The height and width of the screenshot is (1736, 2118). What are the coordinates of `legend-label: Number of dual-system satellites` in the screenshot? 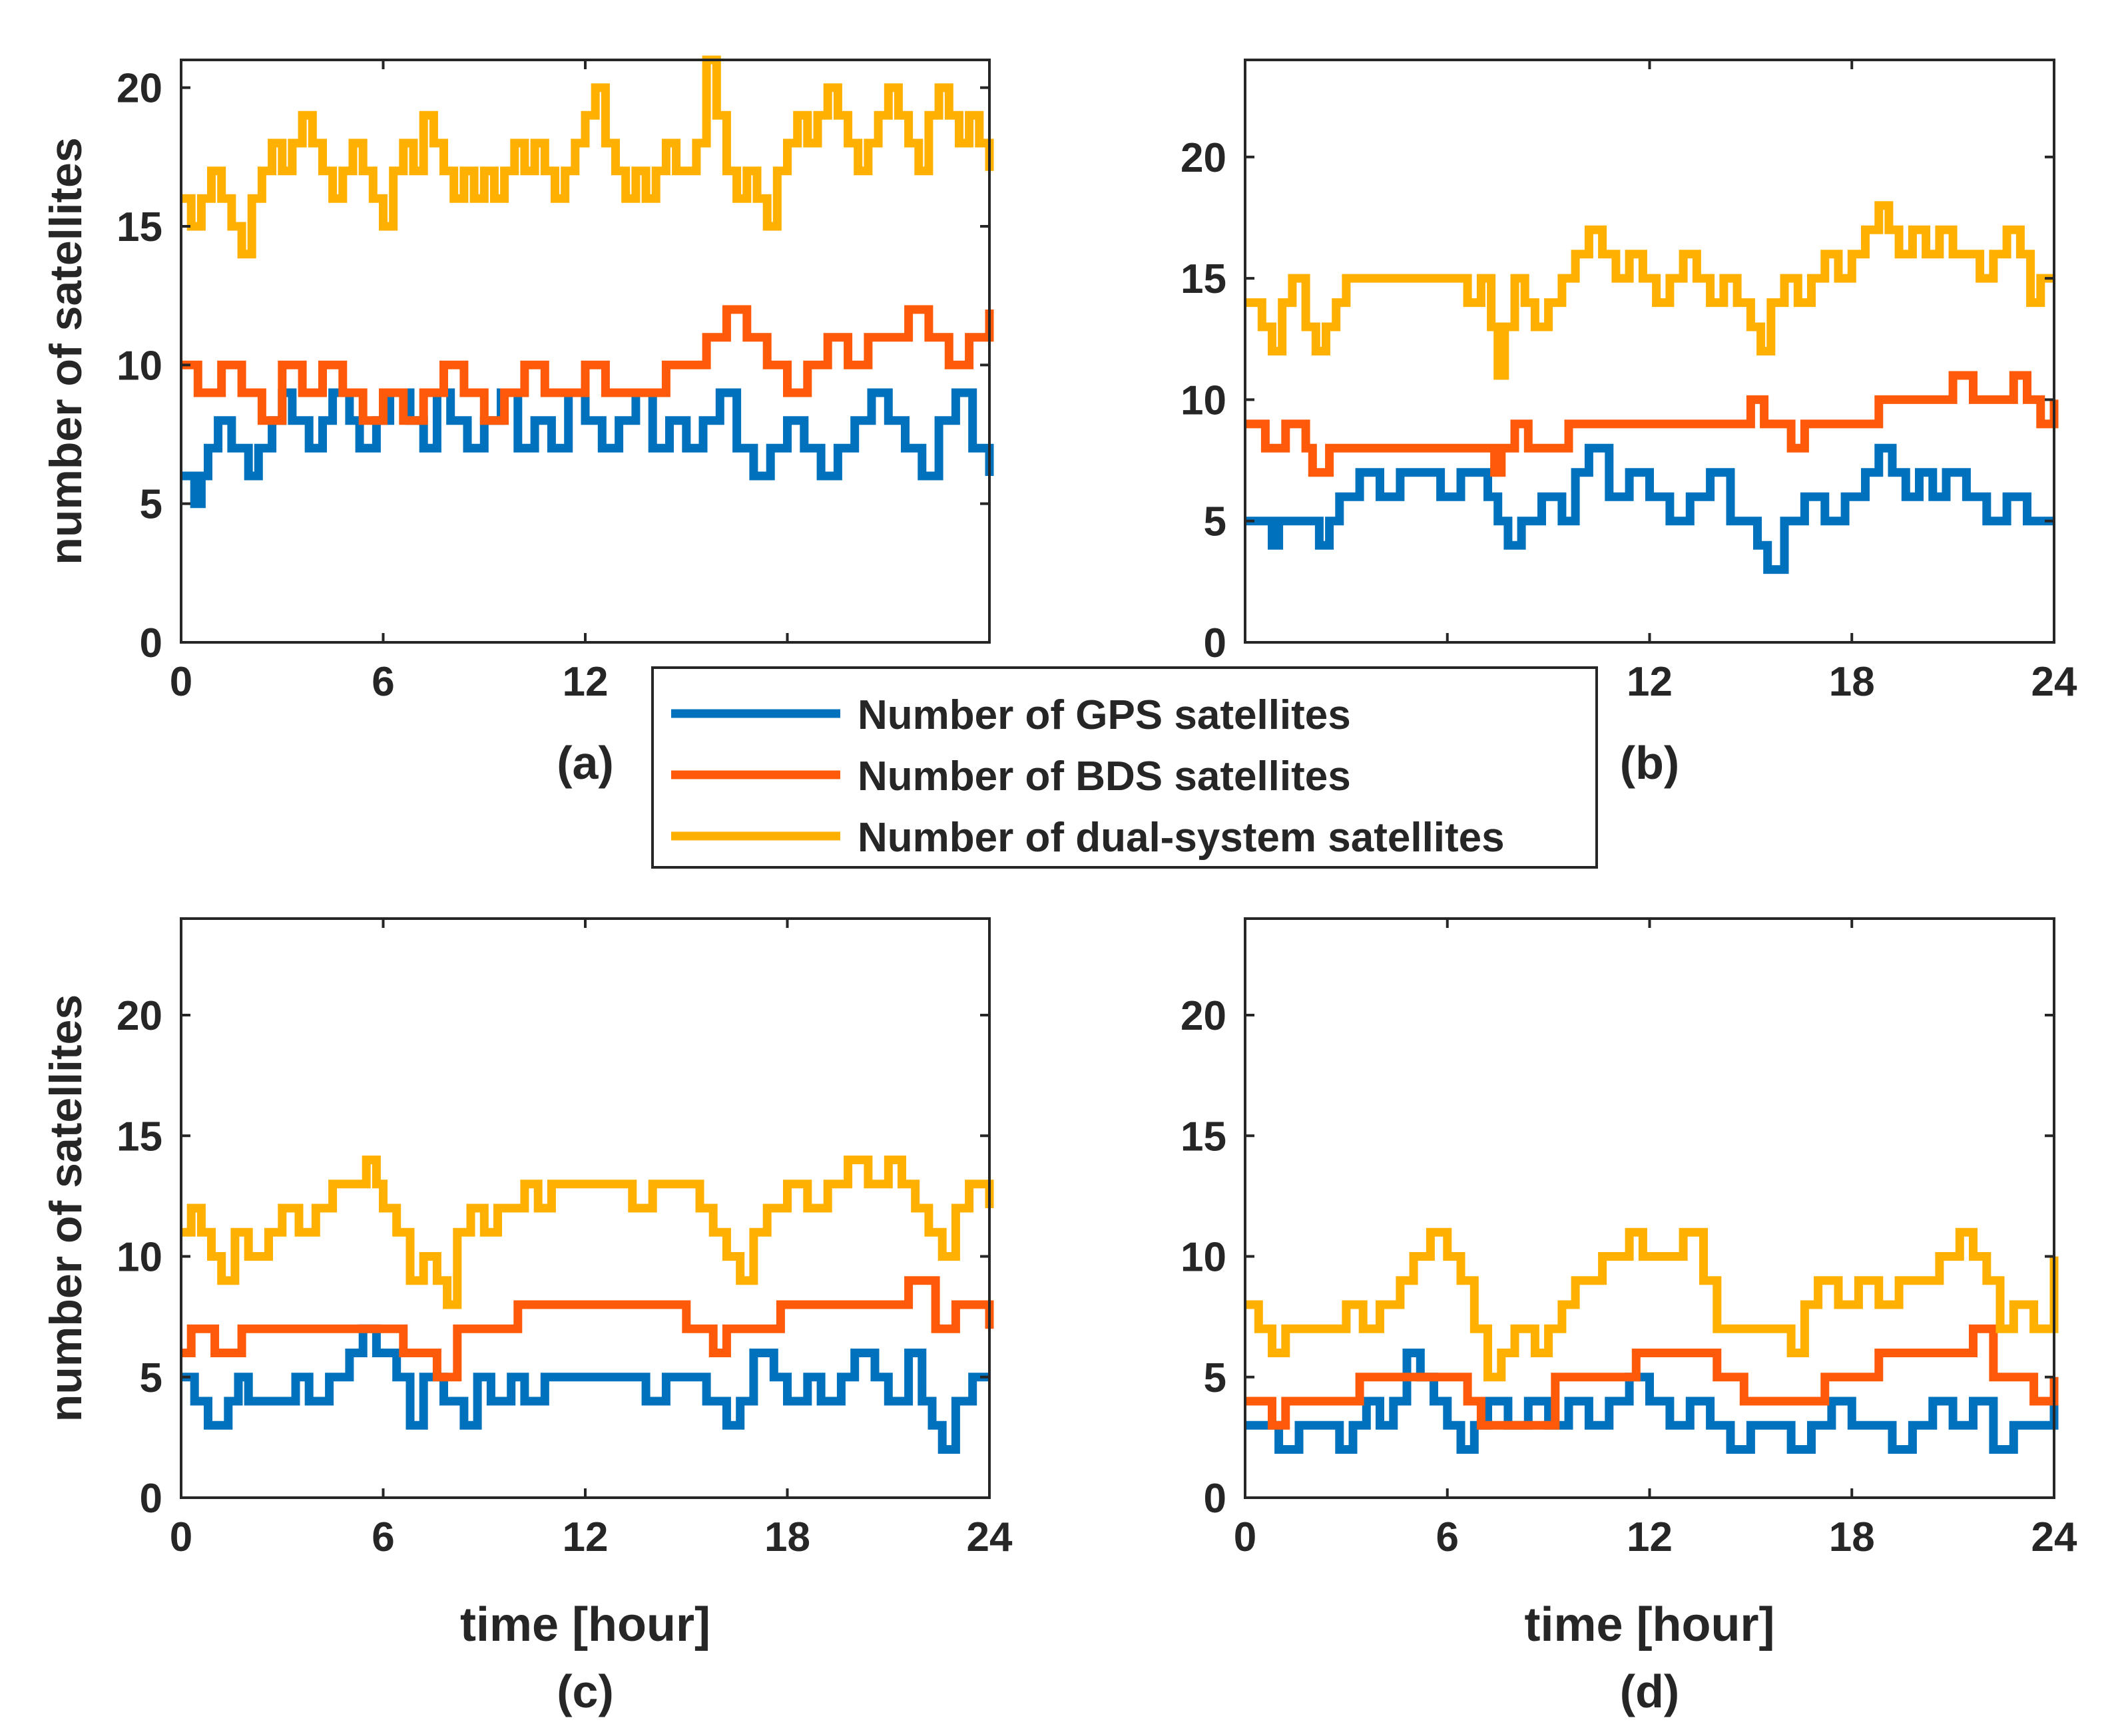 It's located at (1181, 838).